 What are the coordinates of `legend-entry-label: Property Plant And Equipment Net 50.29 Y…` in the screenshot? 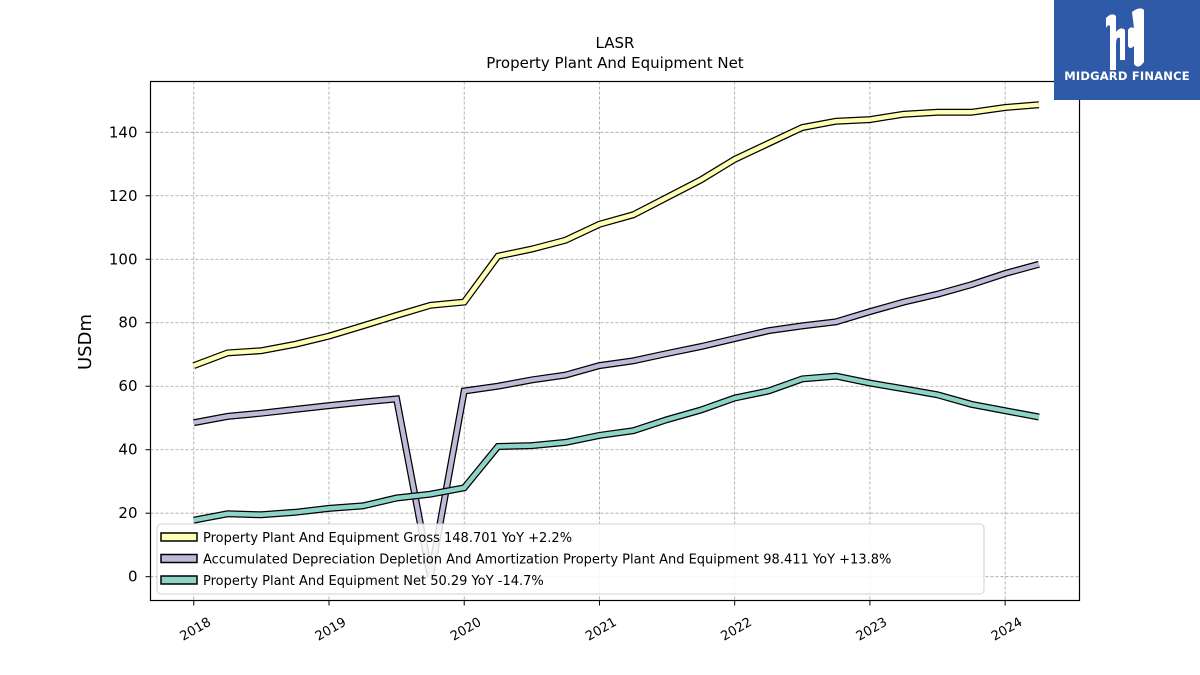 It's located at (373, 581).